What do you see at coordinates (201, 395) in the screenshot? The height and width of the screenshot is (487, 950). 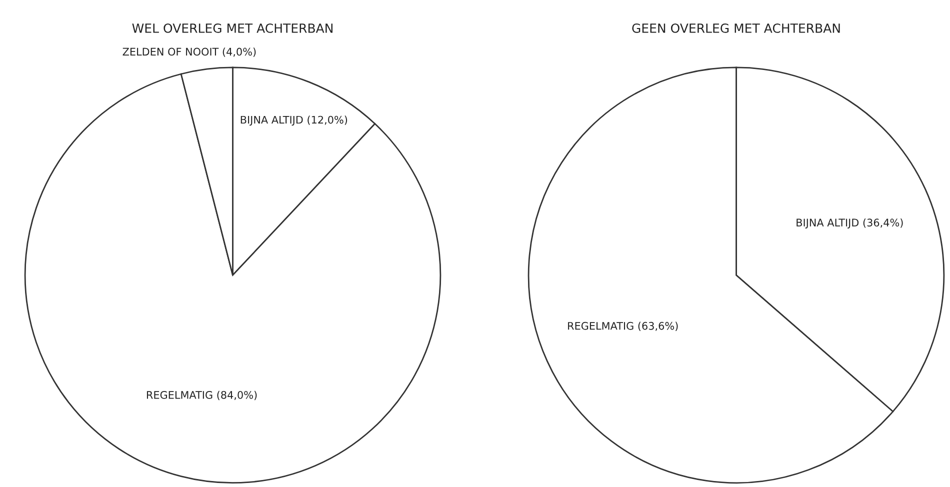 I see `slice-label: REGELMATIG (84,0%)` at bounding box center [201, 395].